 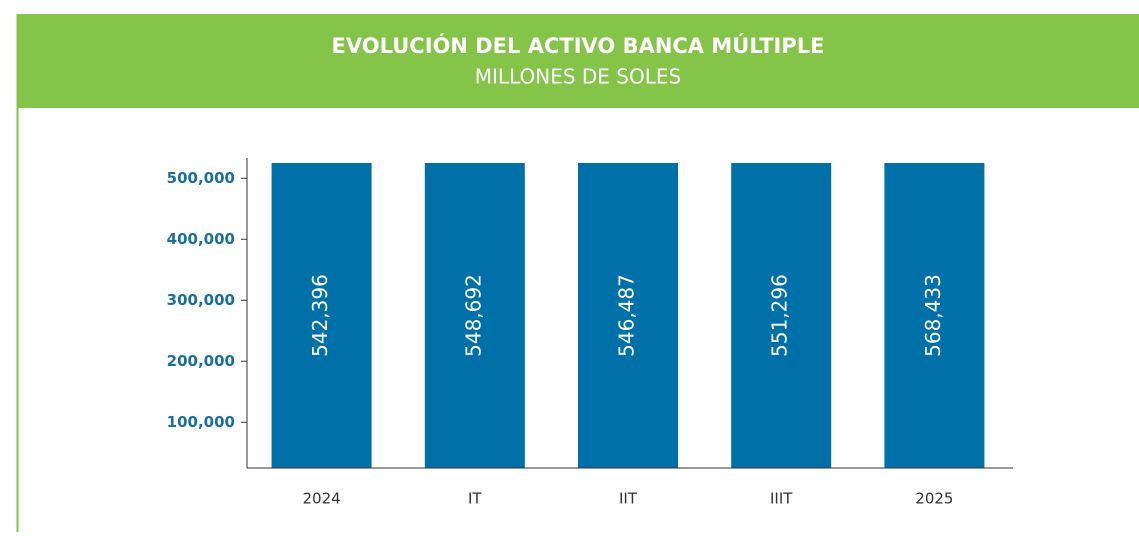 I want to click on chart-title: EVOLUCIÓN DEL ACTIVO BANCA MÚLTIPLE, so click(x=578, y=45).